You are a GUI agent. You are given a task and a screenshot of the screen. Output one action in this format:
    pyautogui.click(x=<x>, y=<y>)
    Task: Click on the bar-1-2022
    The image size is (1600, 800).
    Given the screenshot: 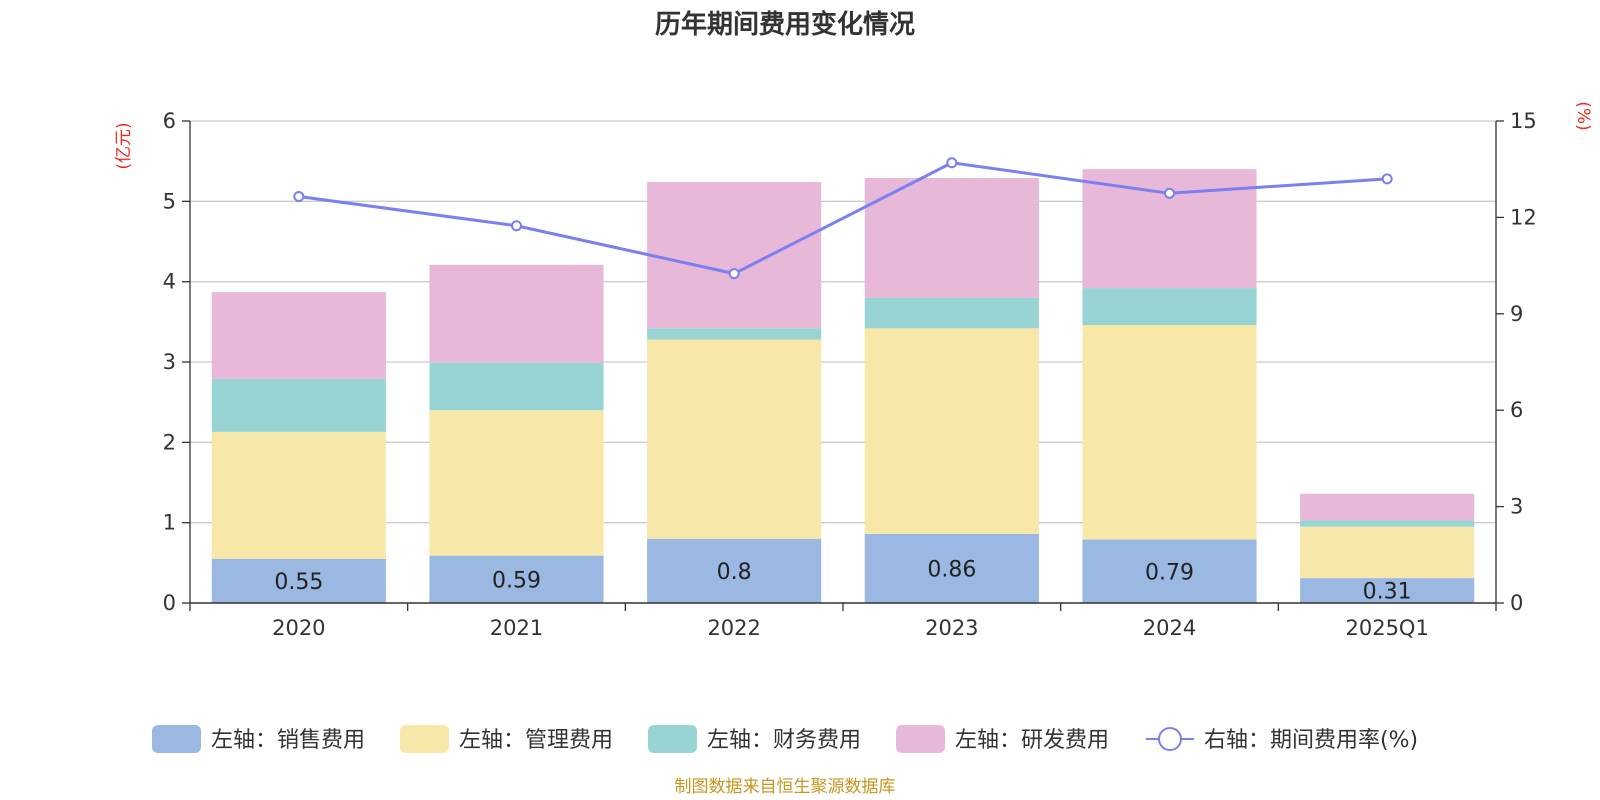 What is the action you would take?
    pyautogui.click(x=734, y=570)
    